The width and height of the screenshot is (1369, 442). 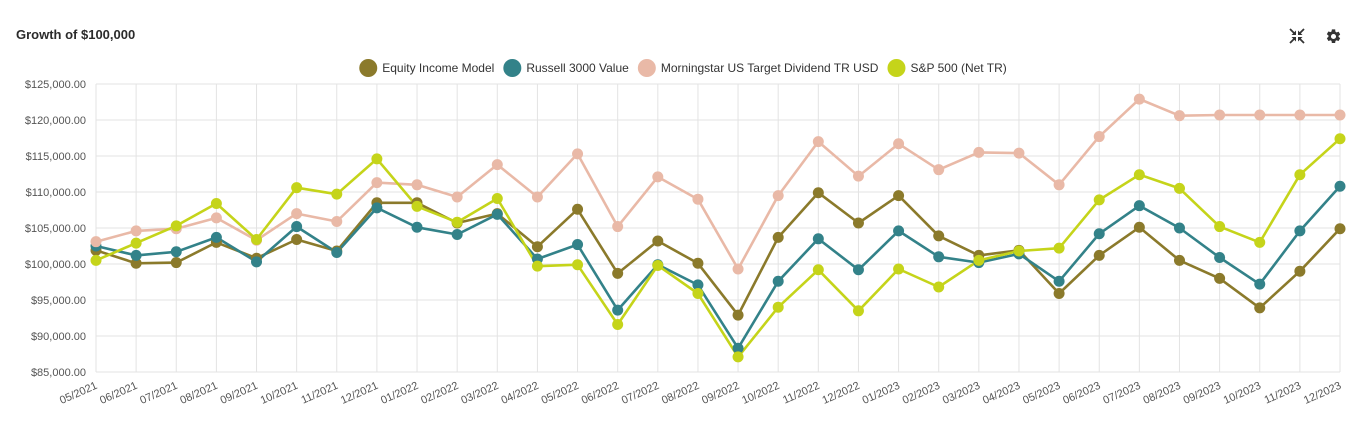 What do you see at coordinates (438, 68) in the screenshot?
I see `legend-label: Equity Income Model` at bounding box center [438, 68].